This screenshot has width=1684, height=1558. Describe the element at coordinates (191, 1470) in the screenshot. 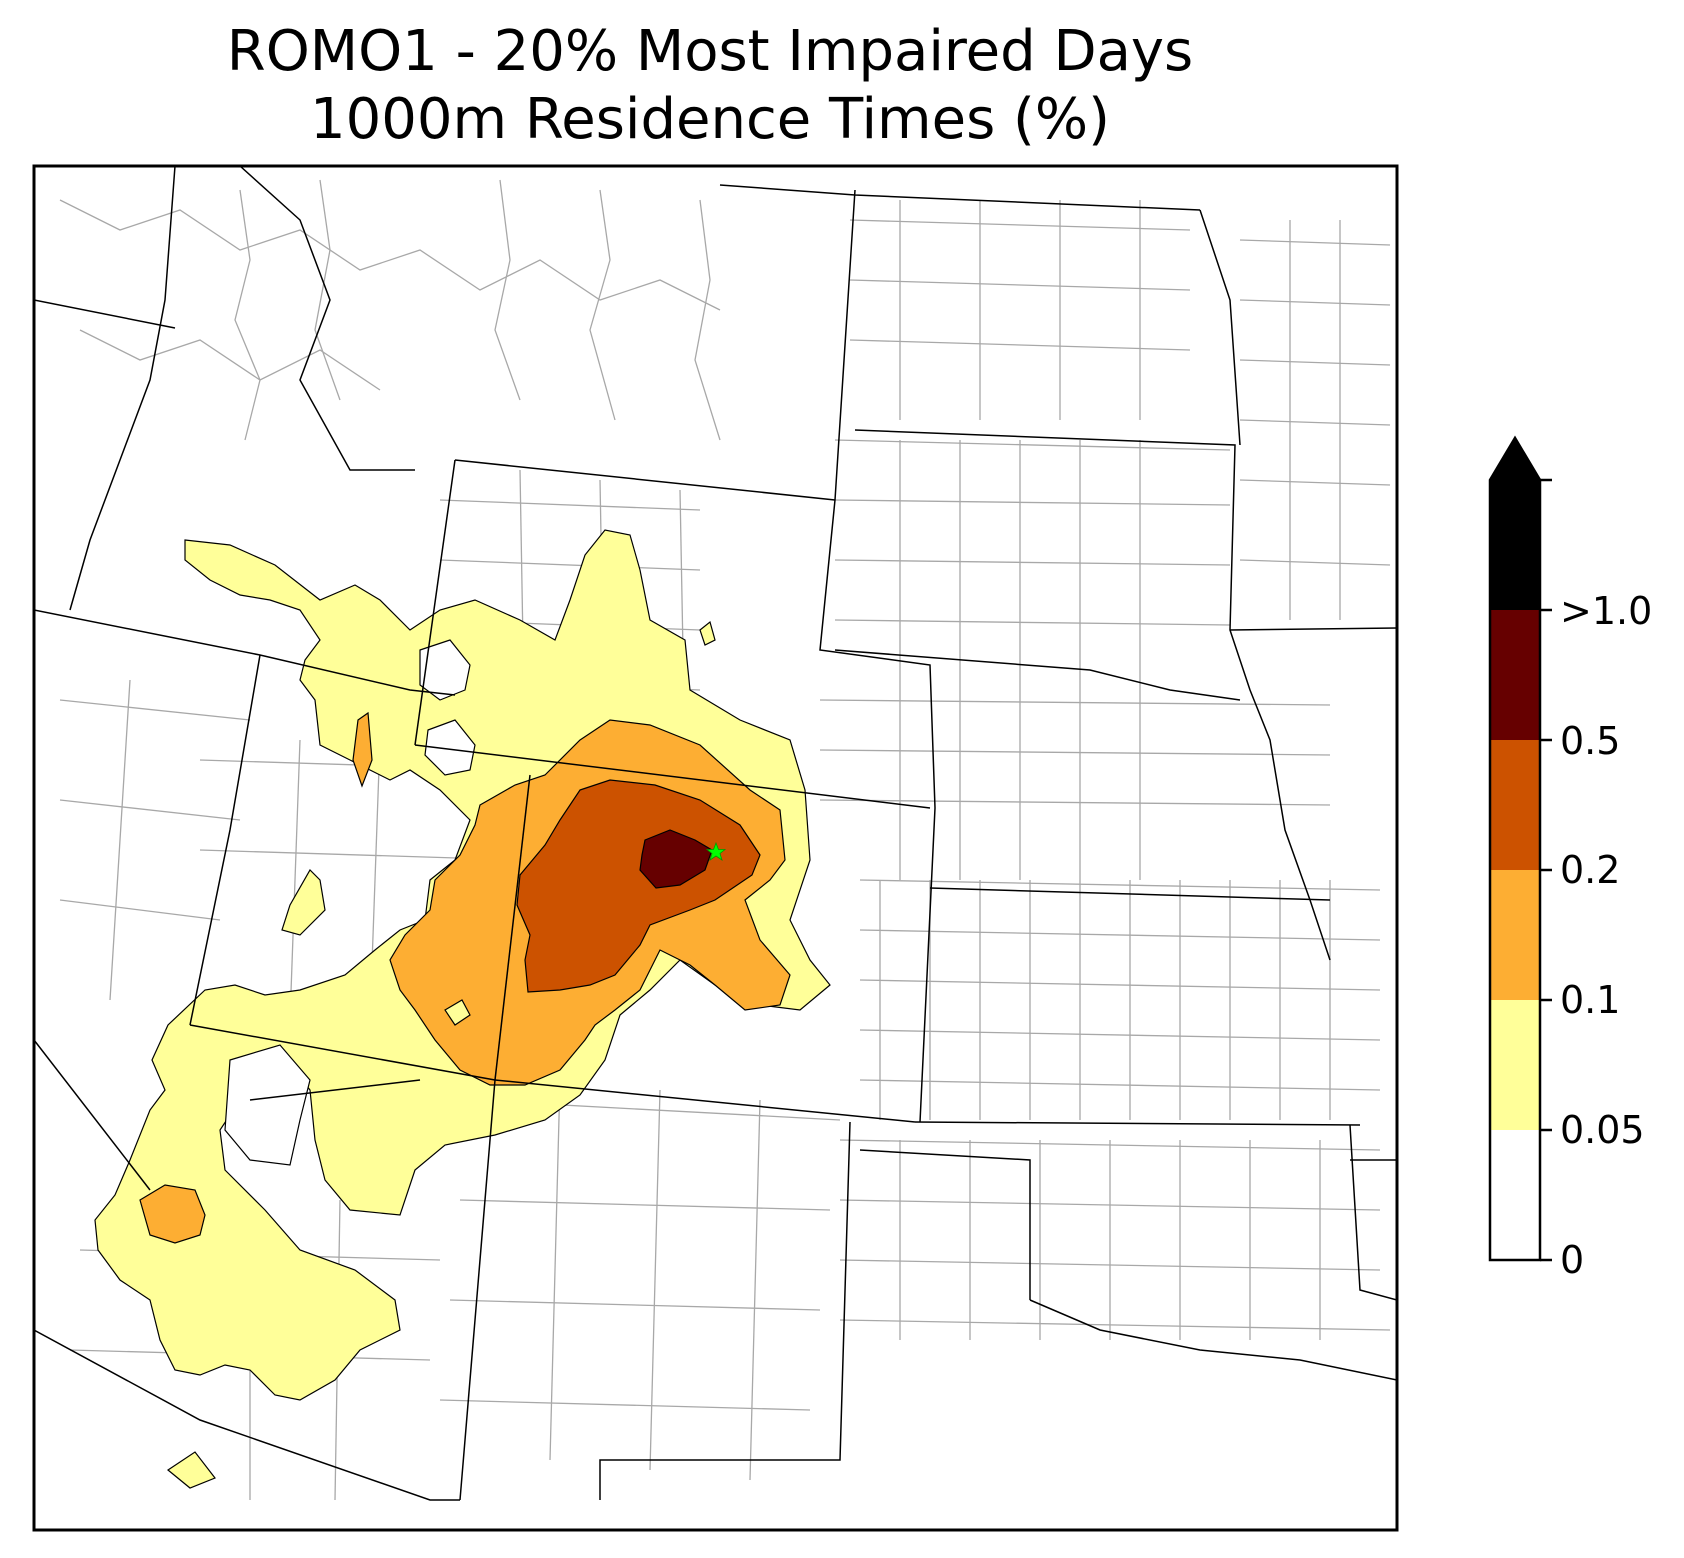

I see `contour-0.05-blob-3` at that location.